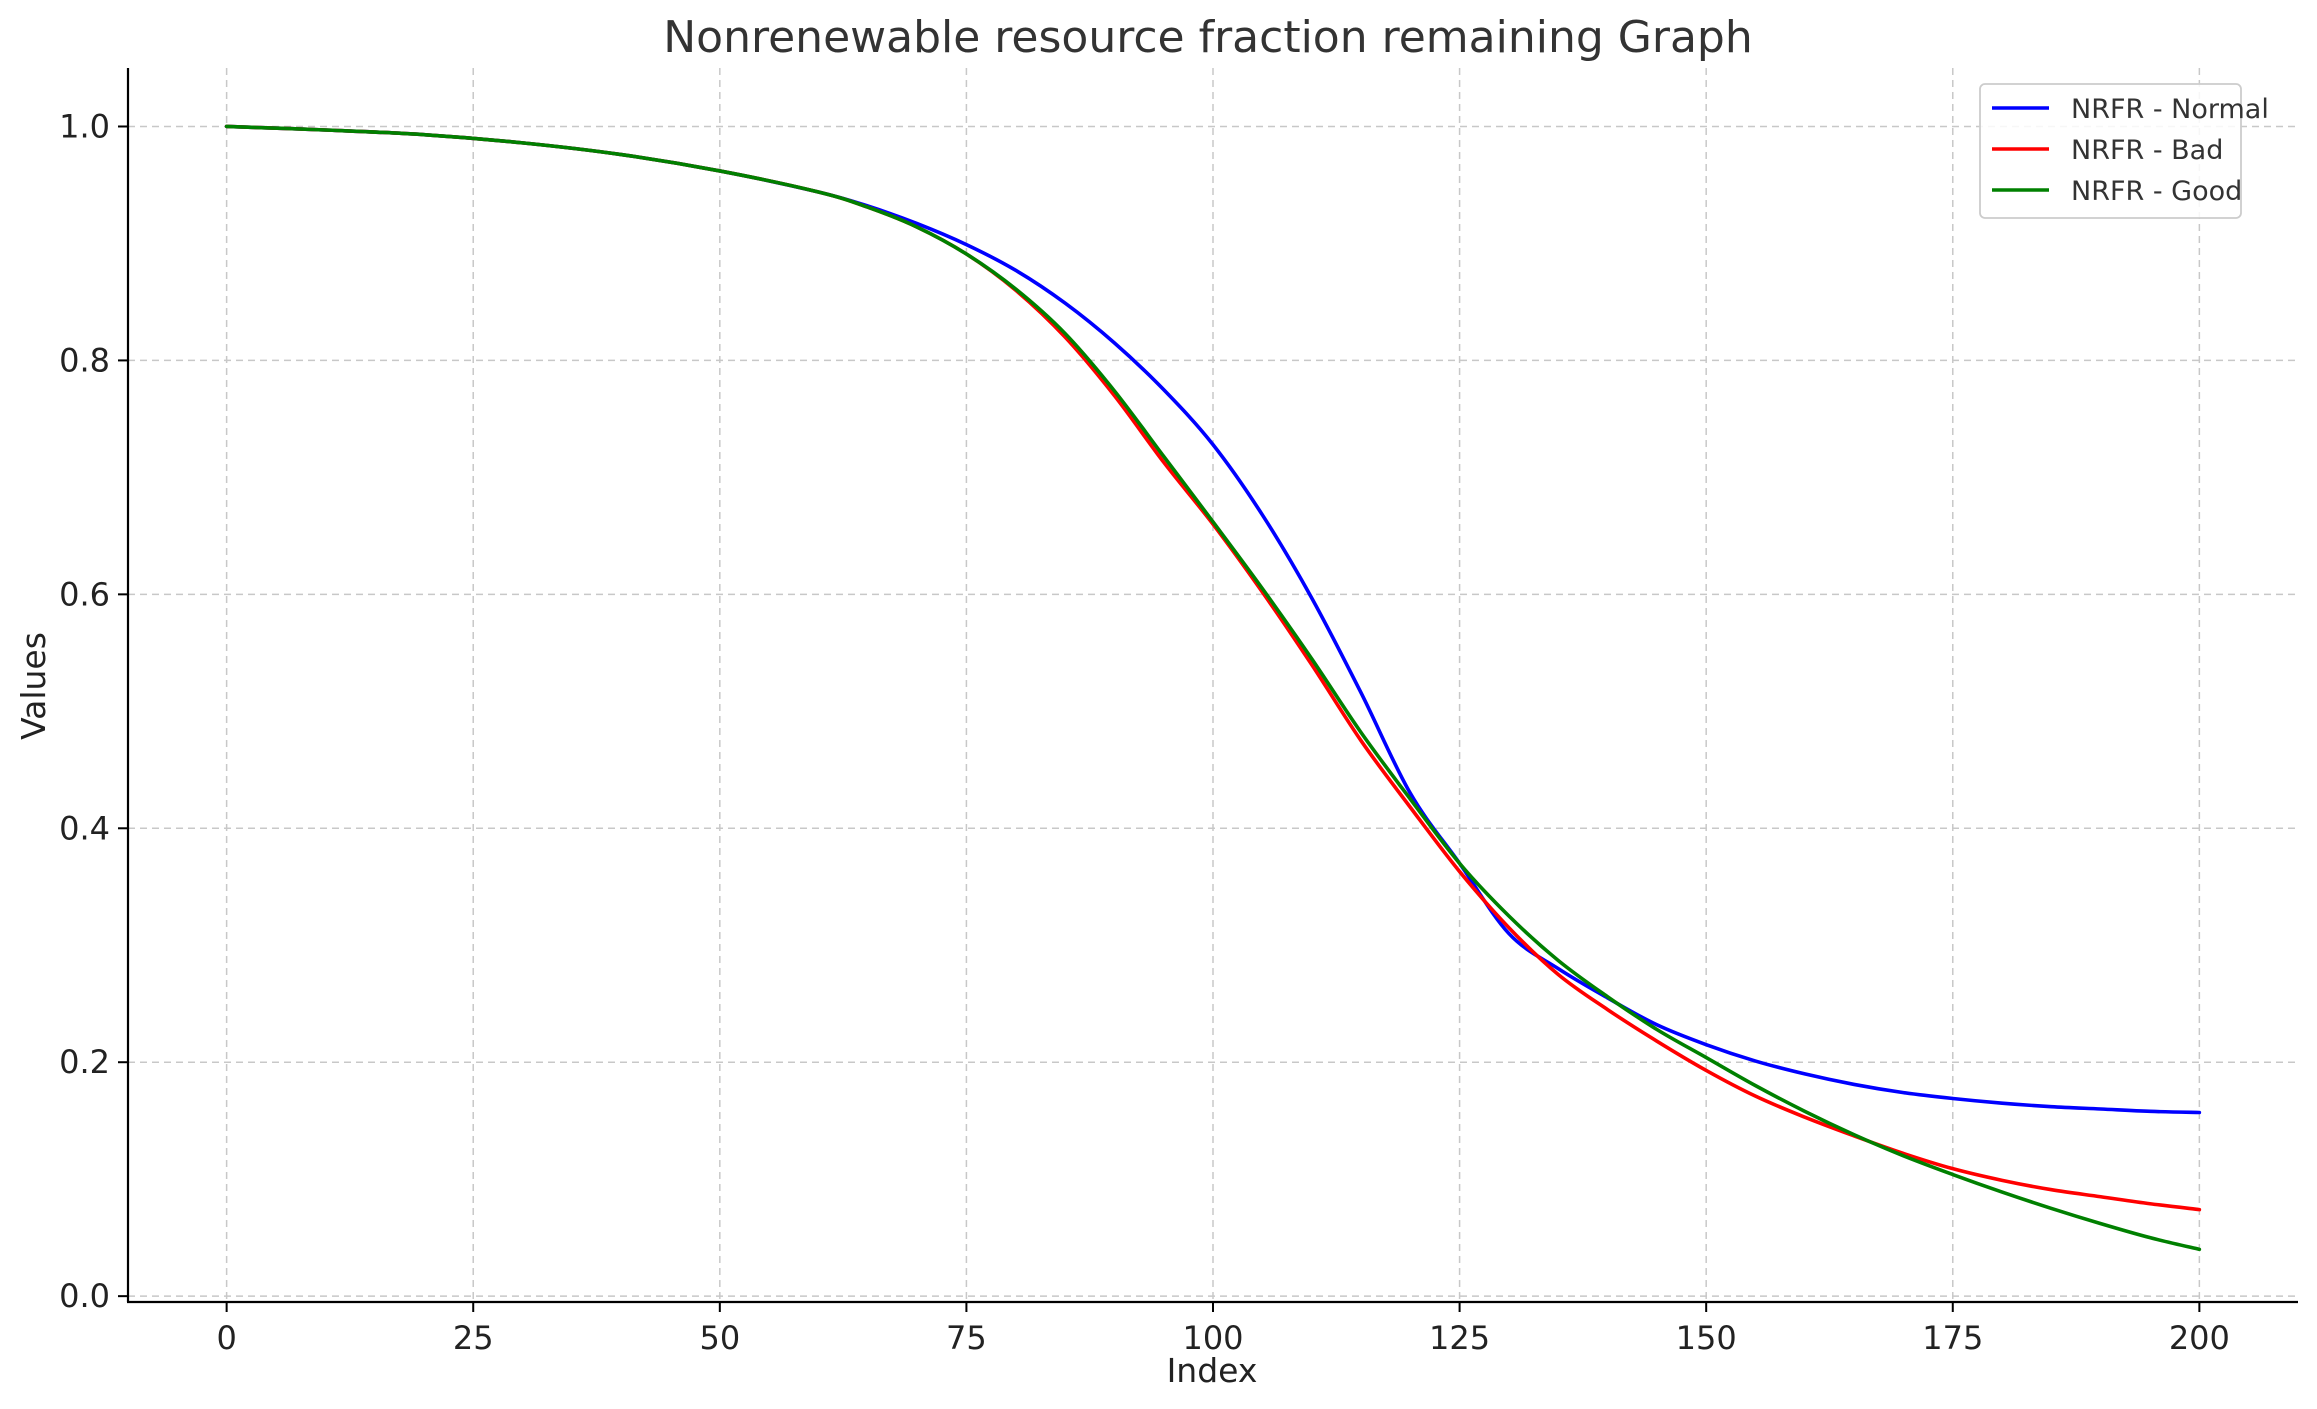 This screenshot has width=2317, height=1409. What do you see at coordinates (2156, 191) in the screenshot?
I see `legend-label-good: NRFR - Good` at bounding box center [2156, 191].